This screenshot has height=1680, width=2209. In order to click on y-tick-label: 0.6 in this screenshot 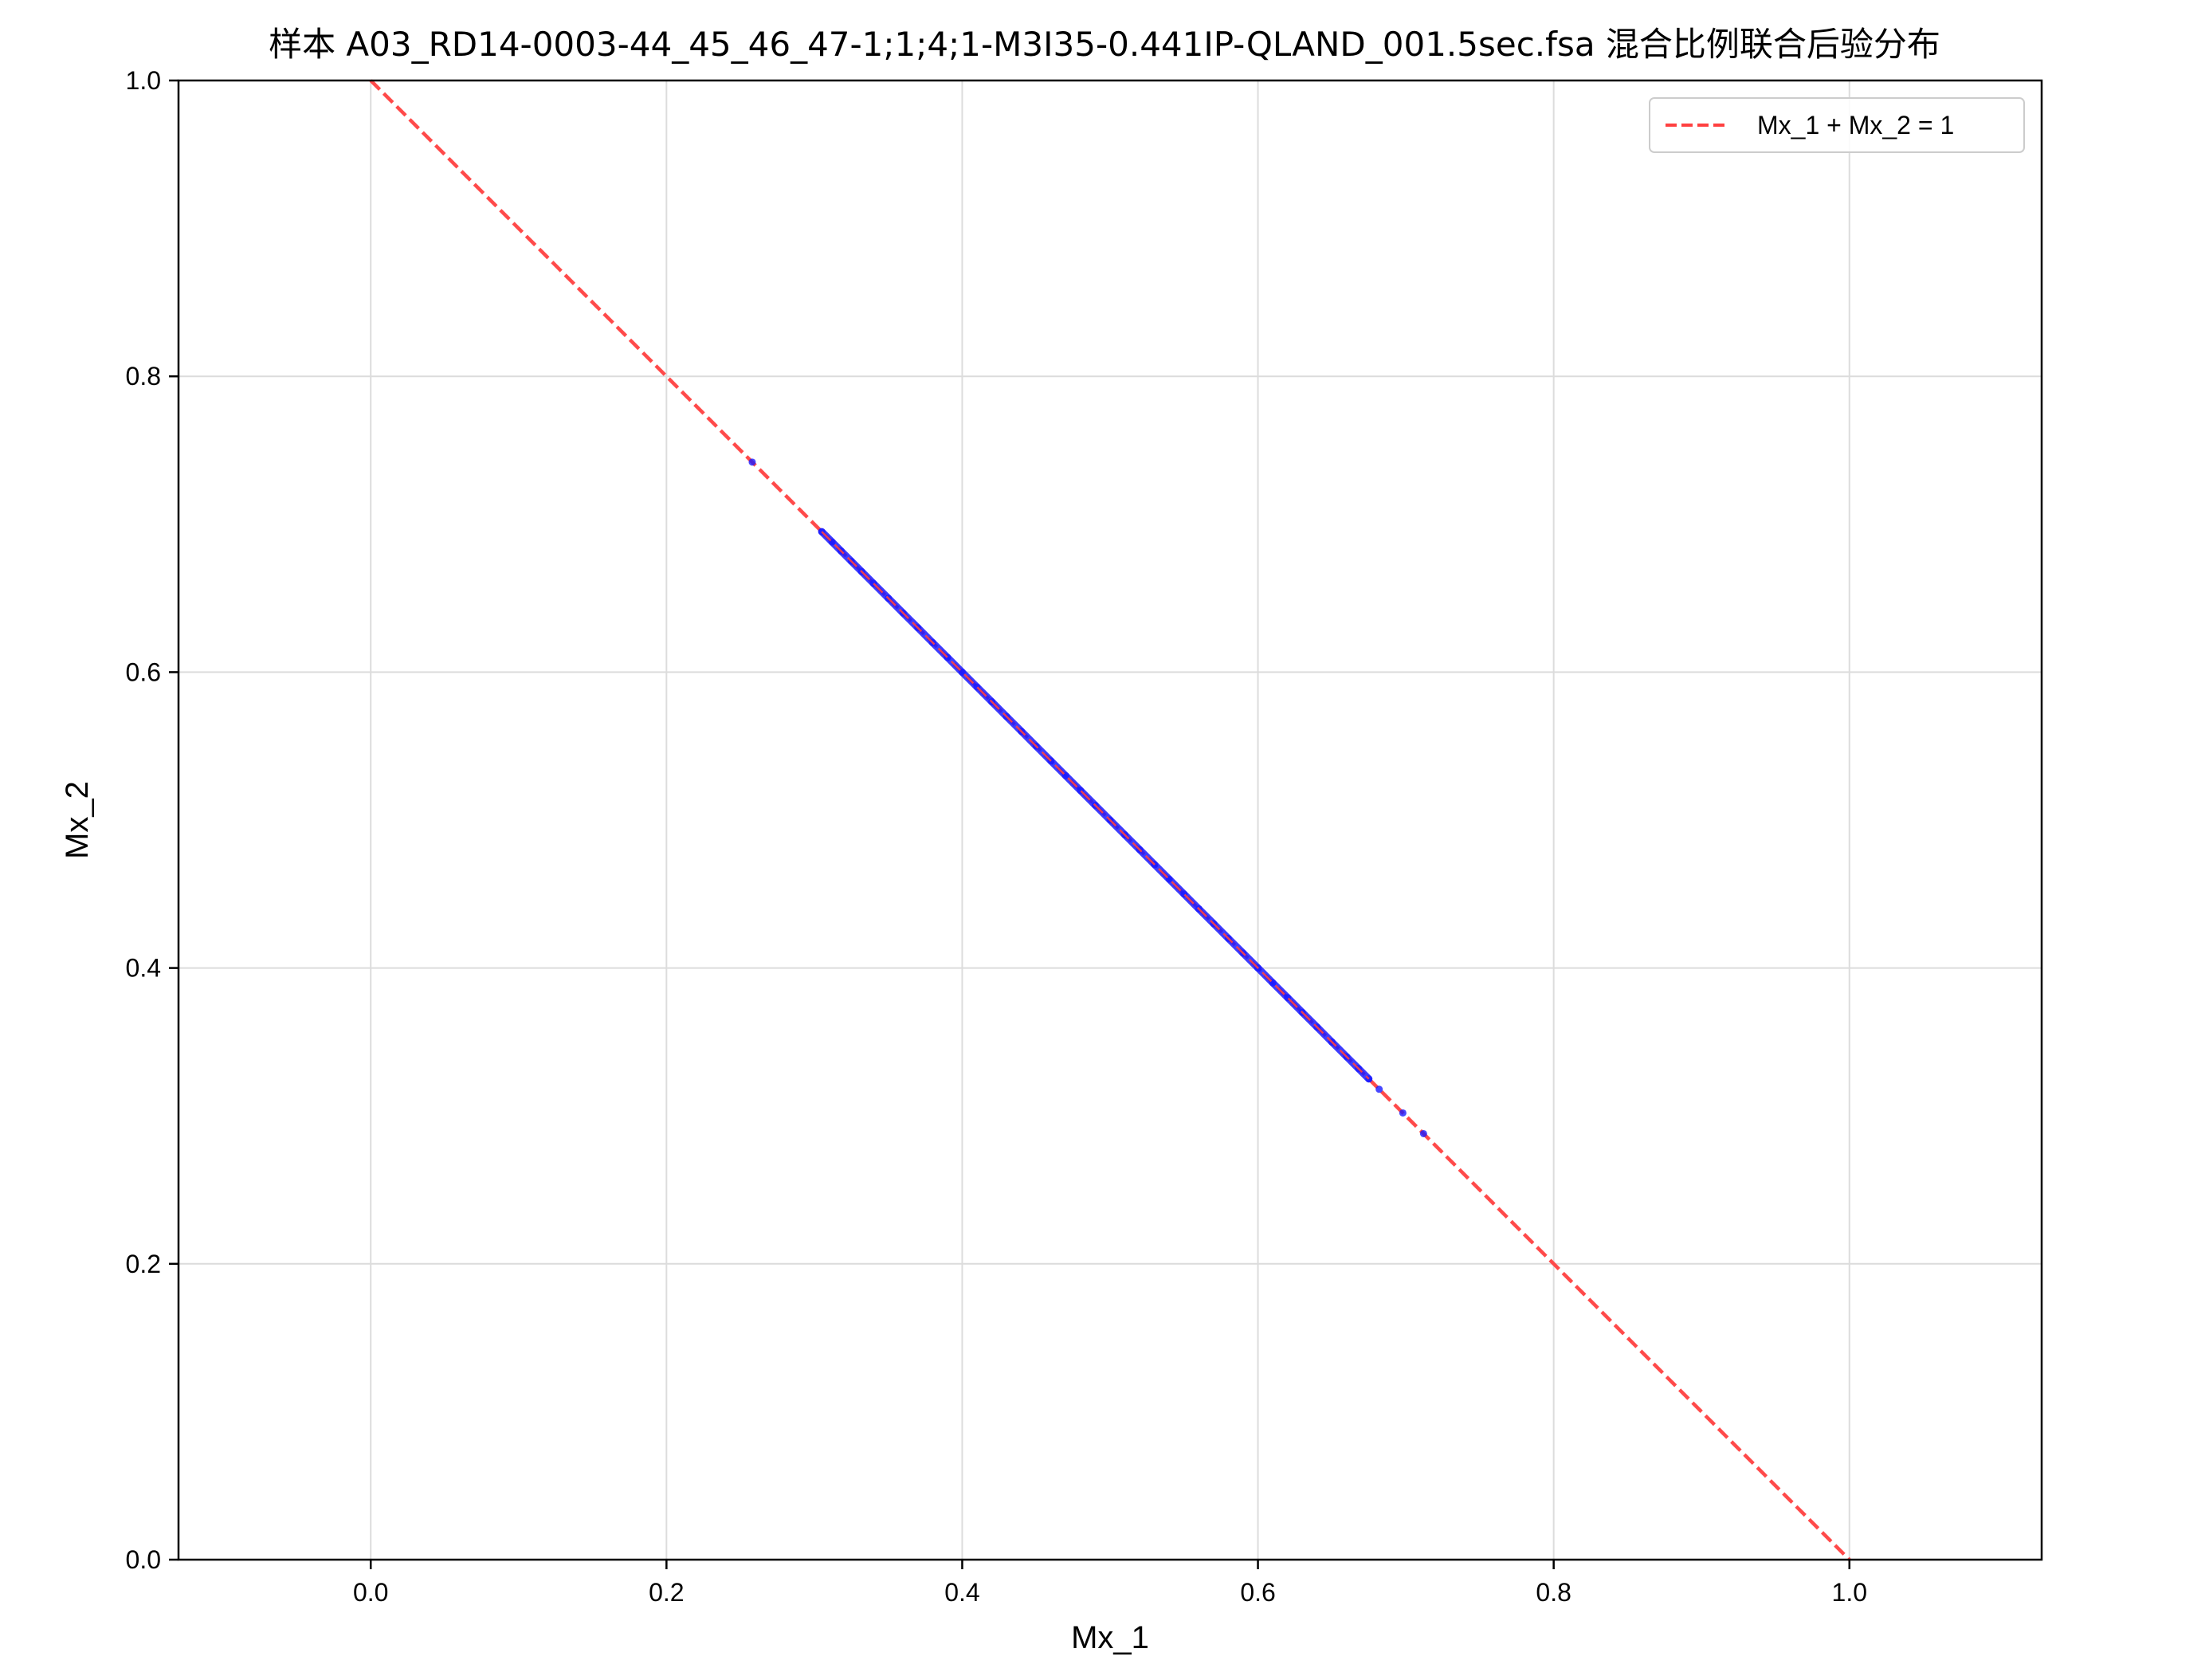, I will do `click(143, 671)`.